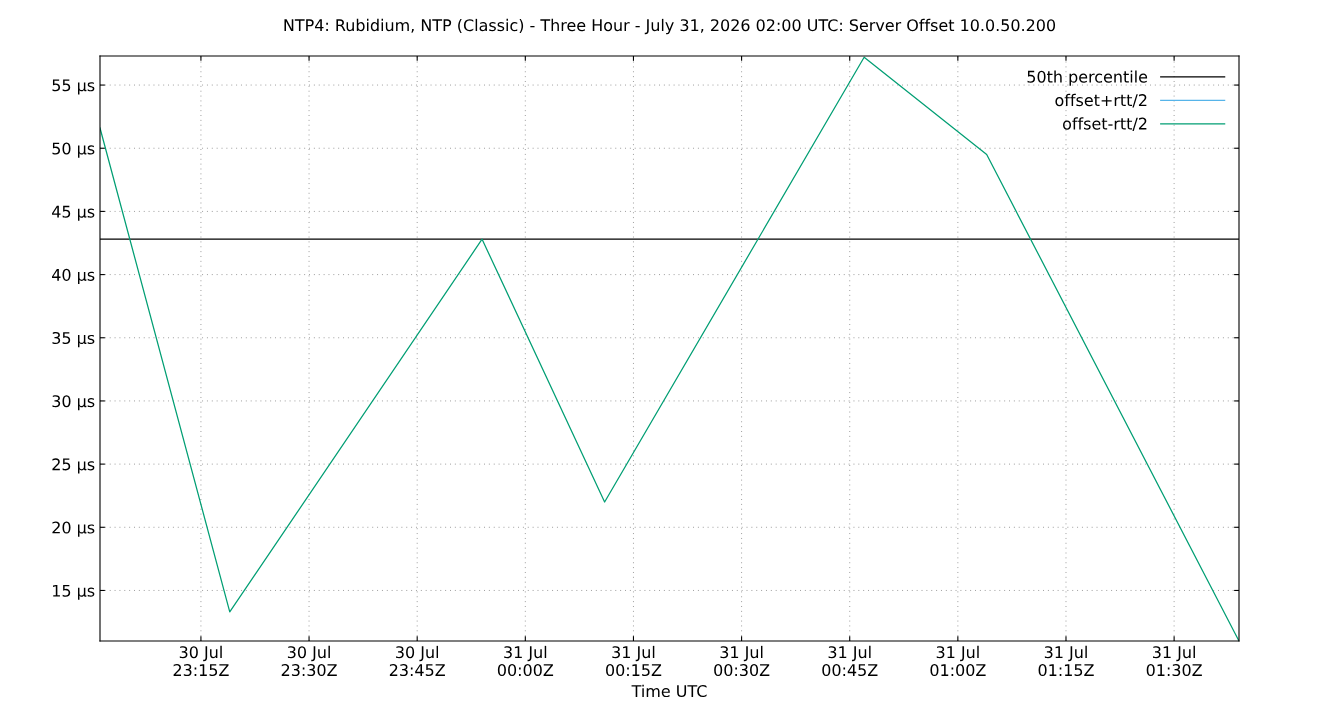 Image resolution: width=1340 pixels, height=720 pixels. I want to click on y-tick-label: 25 µs, so click(73, 466).